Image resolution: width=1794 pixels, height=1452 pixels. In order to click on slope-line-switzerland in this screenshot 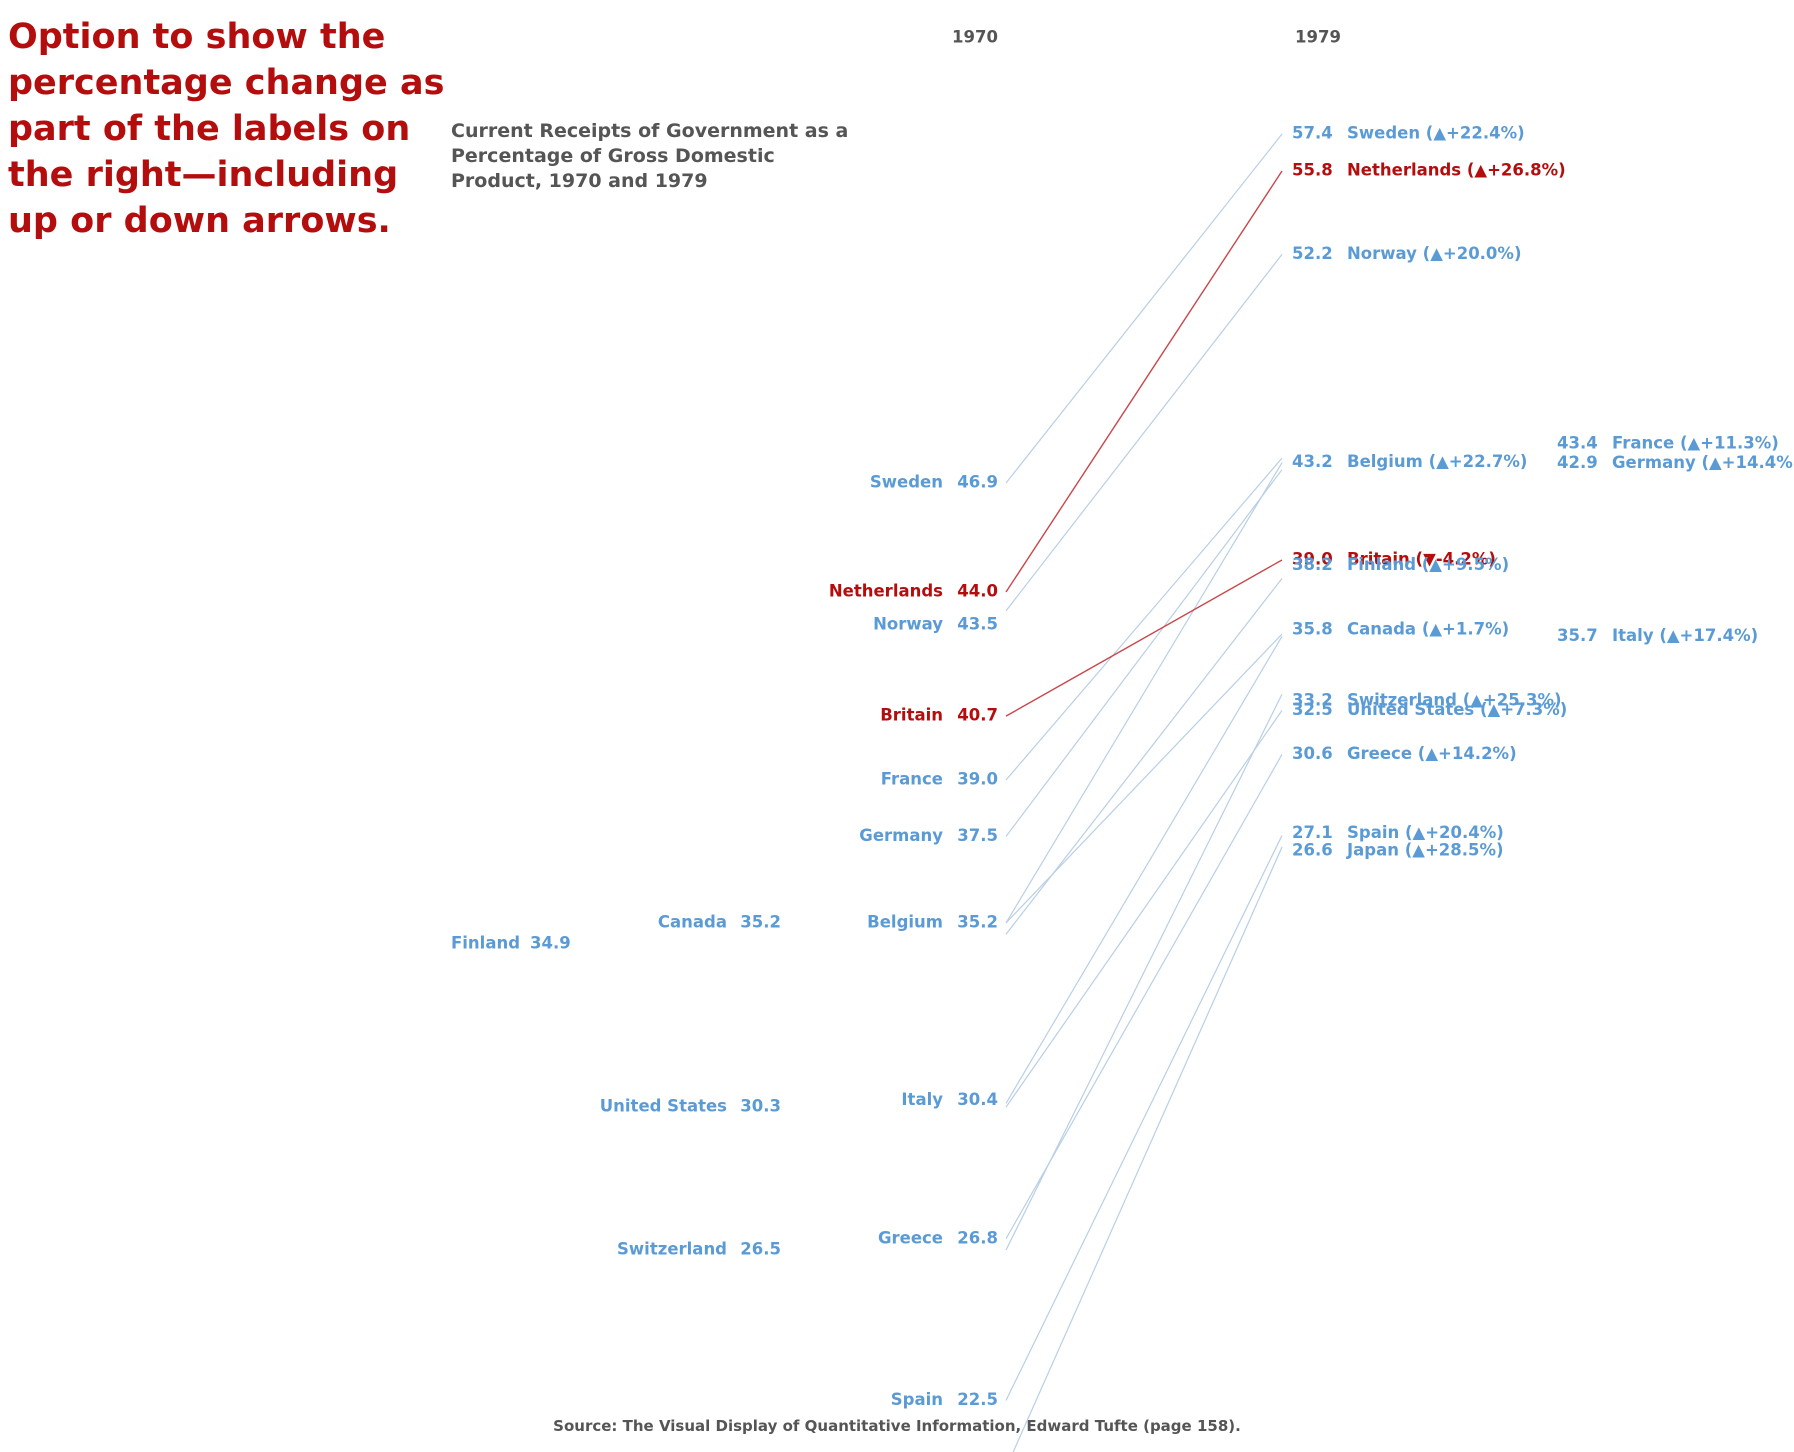, I will do `click(1144, 972)`.